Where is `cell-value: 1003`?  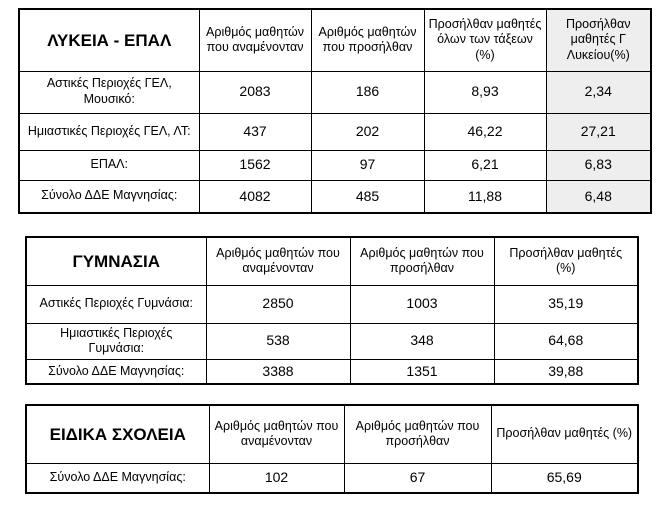 cell-value: 1003 is located at coordinates (422, 304).